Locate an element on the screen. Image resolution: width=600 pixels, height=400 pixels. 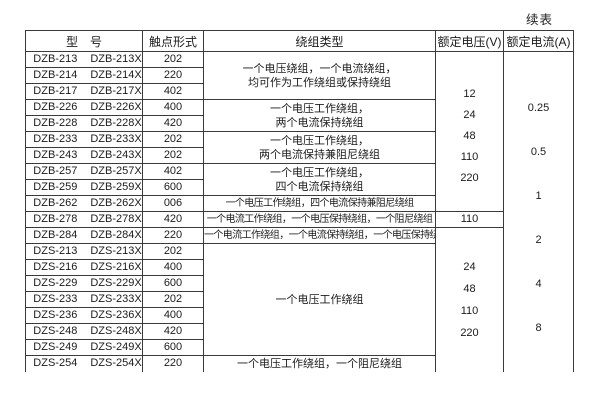
model-cell: DZS-229 DZS-229X is located at coordinates (84, 283).